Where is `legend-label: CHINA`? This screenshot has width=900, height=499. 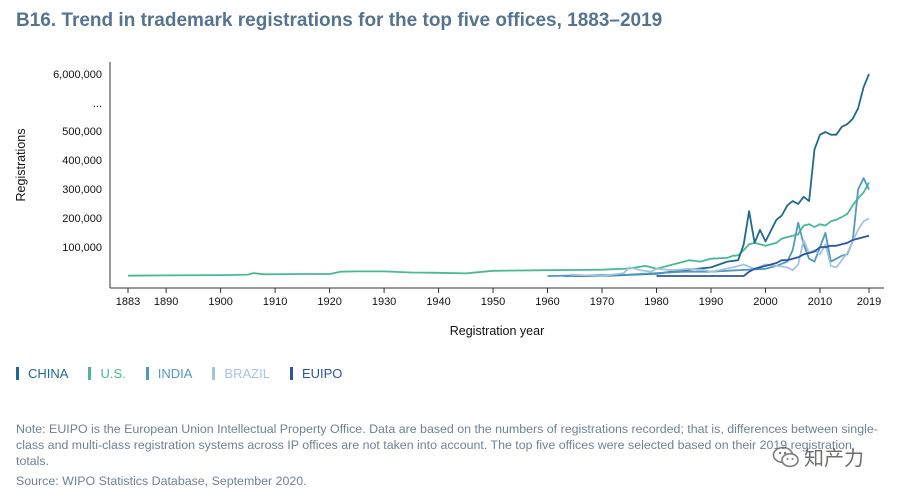 legend-label: CHINA is located at coordinates (48, 373).